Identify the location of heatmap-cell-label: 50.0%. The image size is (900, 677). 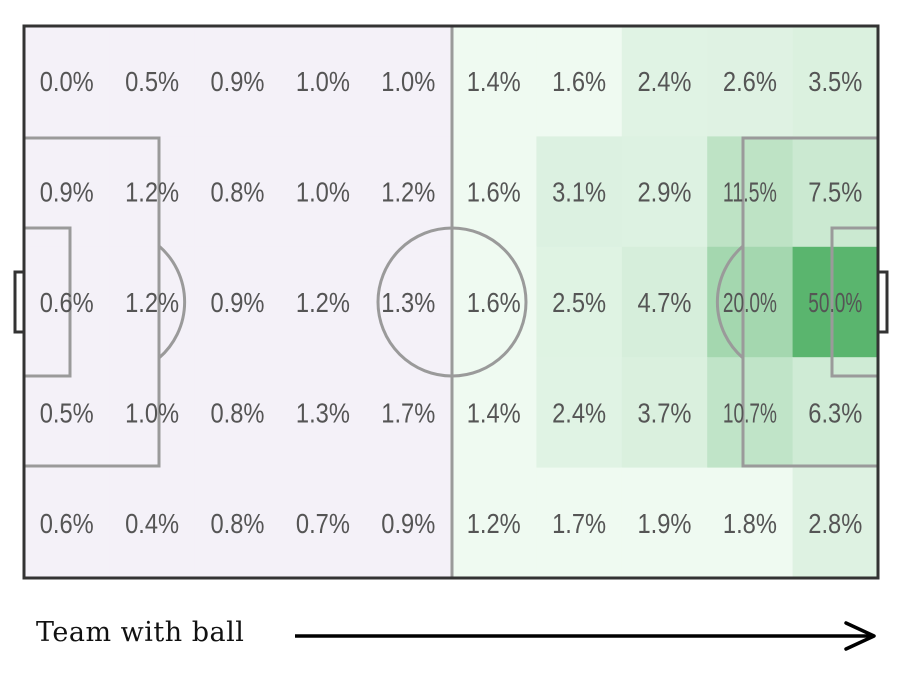
(835, 302).